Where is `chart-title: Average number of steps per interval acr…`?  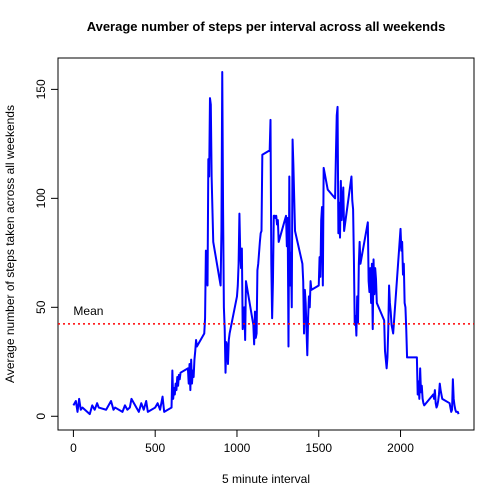
chart-title: Average number of steps per interval acr… is located at coordinates (266, 26).